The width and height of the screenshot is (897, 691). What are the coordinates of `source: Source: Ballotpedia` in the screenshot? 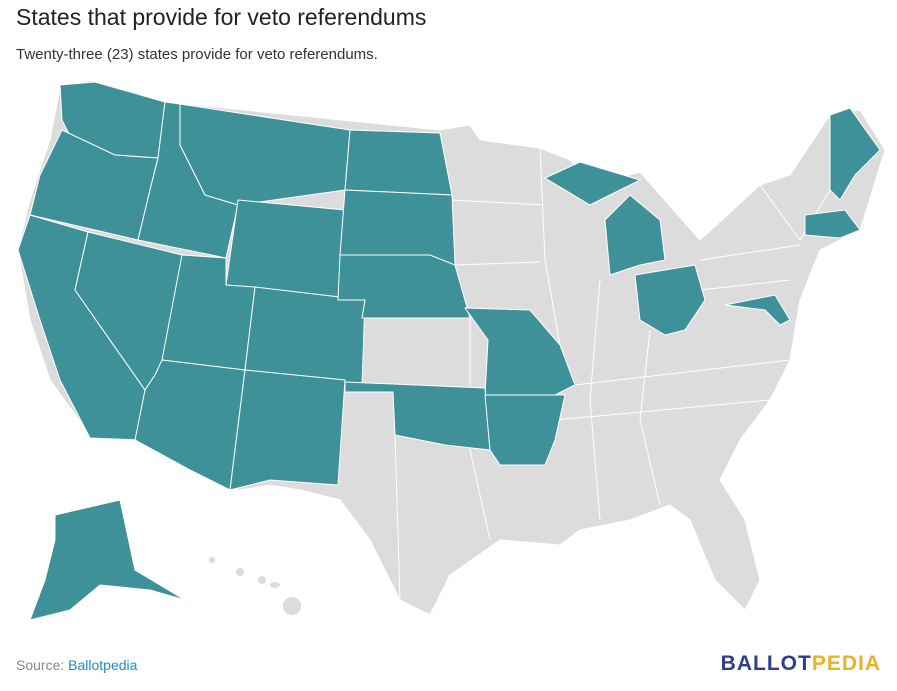 It's located at (76, 665).